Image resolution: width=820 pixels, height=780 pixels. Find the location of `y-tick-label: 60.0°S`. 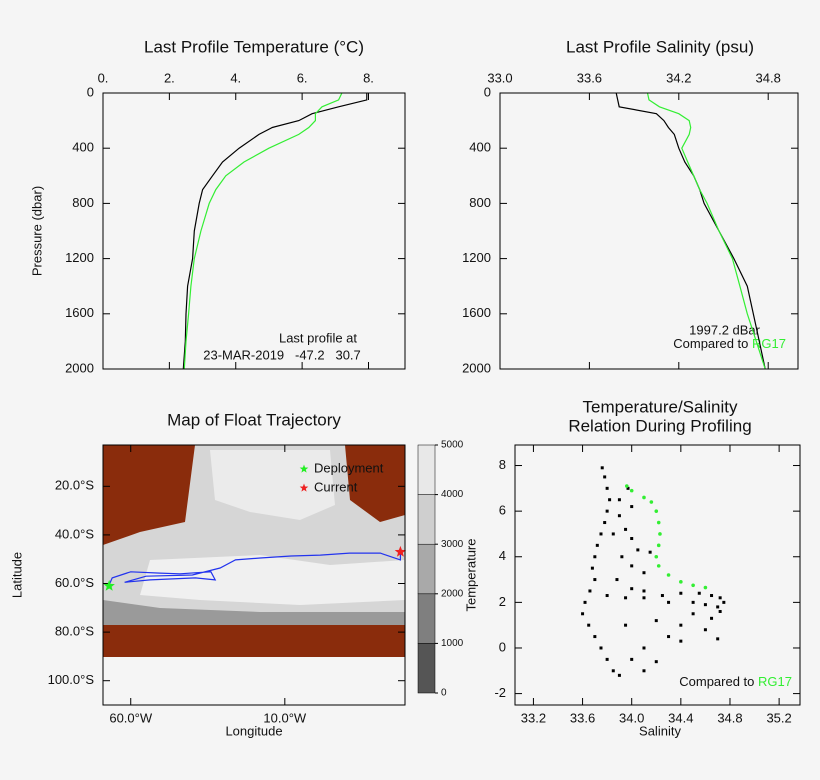

y-tick-label: 60.0°S is located at coordinates (75, 582).